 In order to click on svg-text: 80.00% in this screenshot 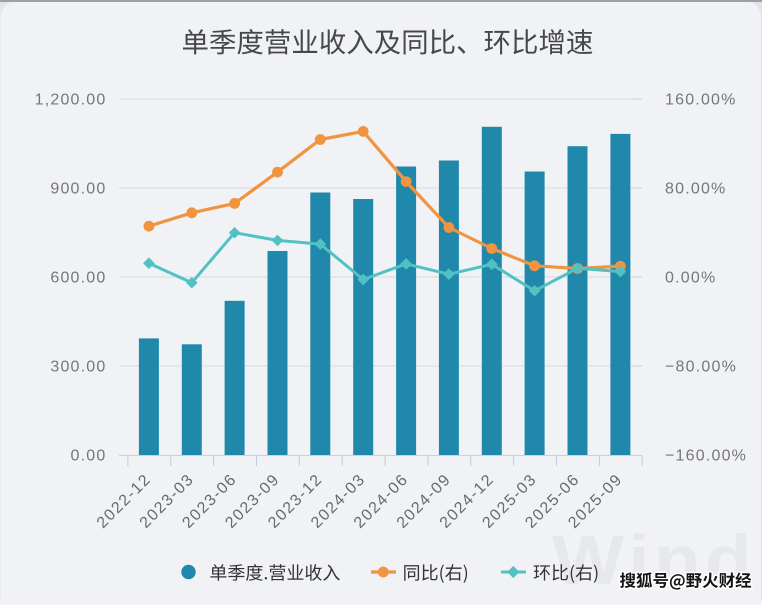, I will do `click(695, 189)`.